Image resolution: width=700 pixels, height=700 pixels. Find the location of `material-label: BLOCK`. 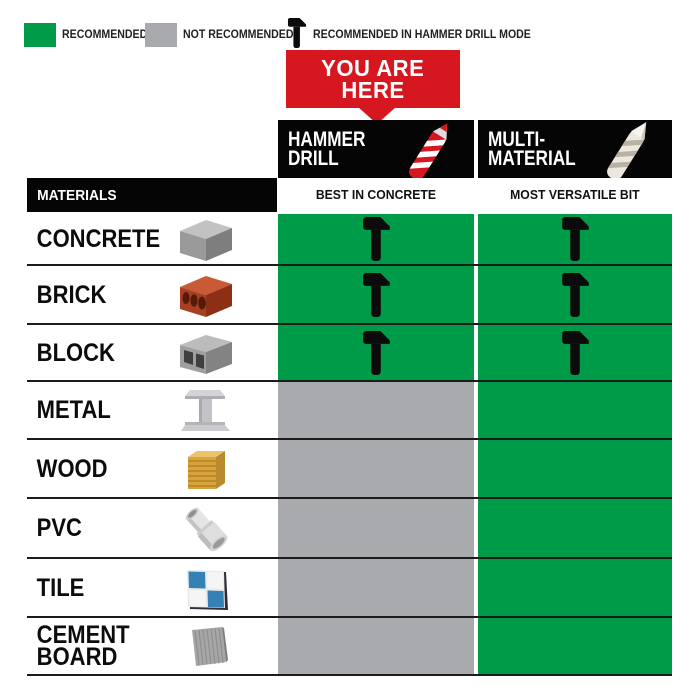

material-label: BLOCK is located at coordinates (75, 352).